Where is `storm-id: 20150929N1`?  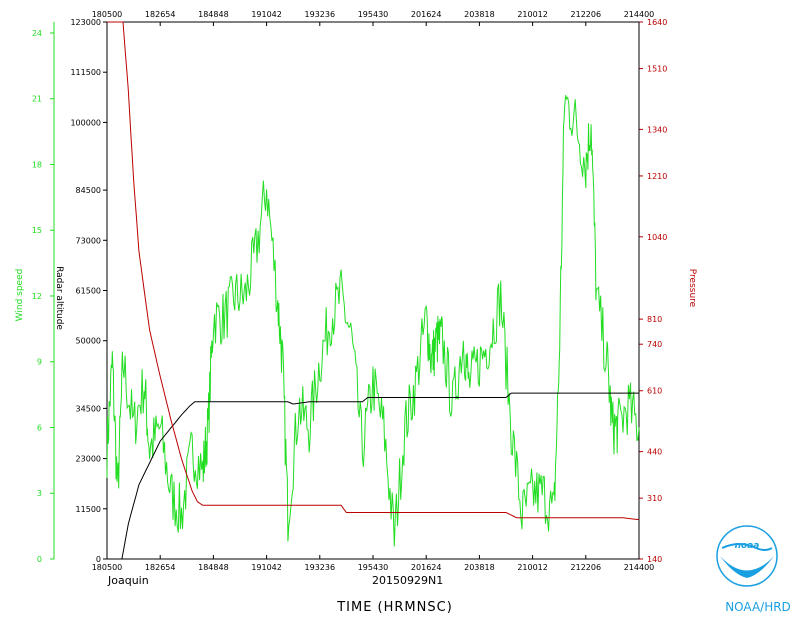
storm-id: 20150929N1 is located at coordinates (407, 580).